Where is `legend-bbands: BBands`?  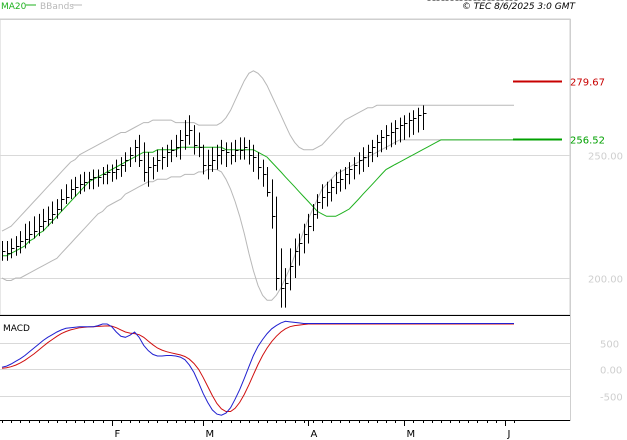
legend-bbands: BBands is located at coordinates (57, 7).